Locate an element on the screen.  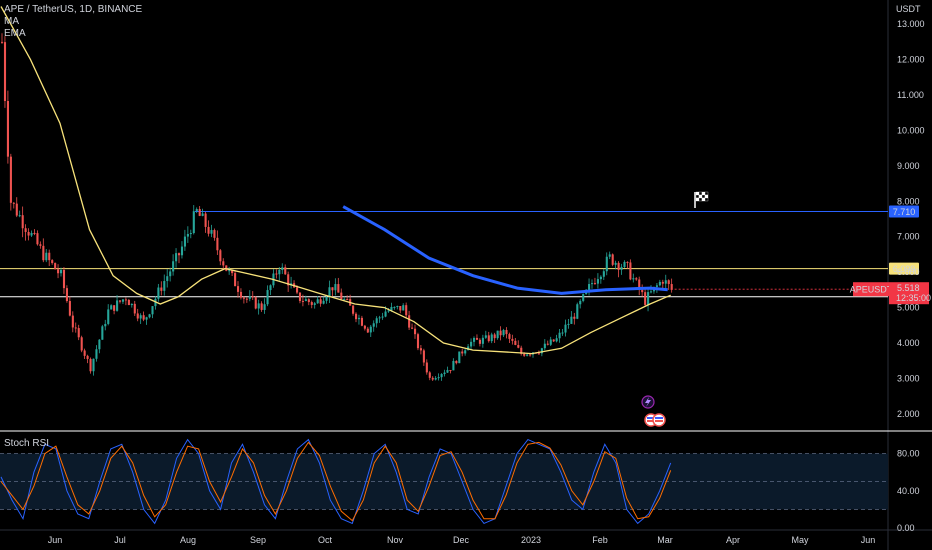
level-tag is located at coordinates (904, 268).